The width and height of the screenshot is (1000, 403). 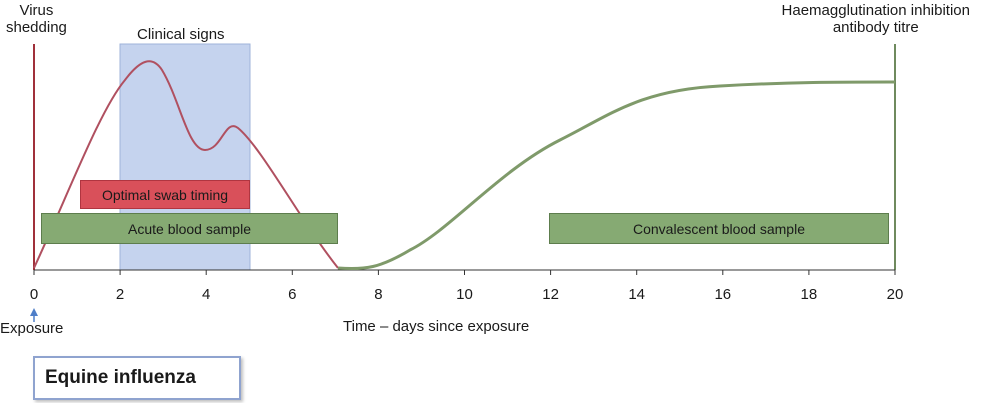 I want to click on legend-box: Equine influenza, so click(x=137, y=378).